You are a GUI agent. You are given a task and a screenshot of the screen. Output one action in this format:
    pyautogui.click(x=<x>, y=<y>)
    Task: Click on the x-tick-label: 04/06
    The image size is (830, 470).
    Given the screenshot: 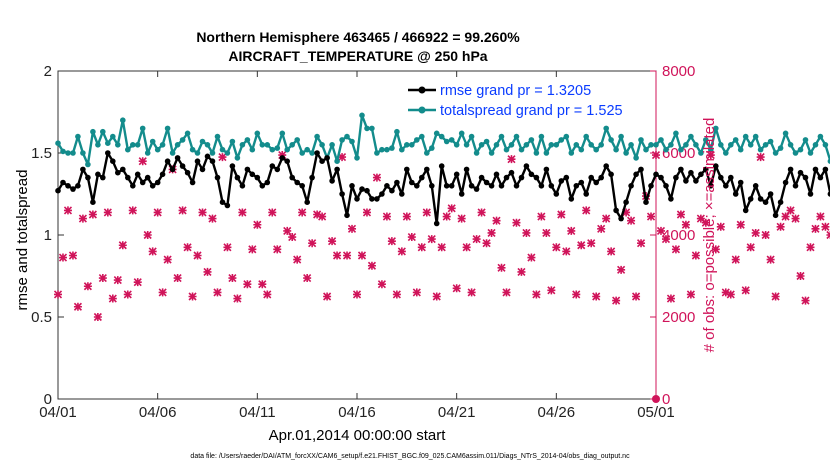 What is the action you would take?
    pyautogui.click(x=158, y=412)
    